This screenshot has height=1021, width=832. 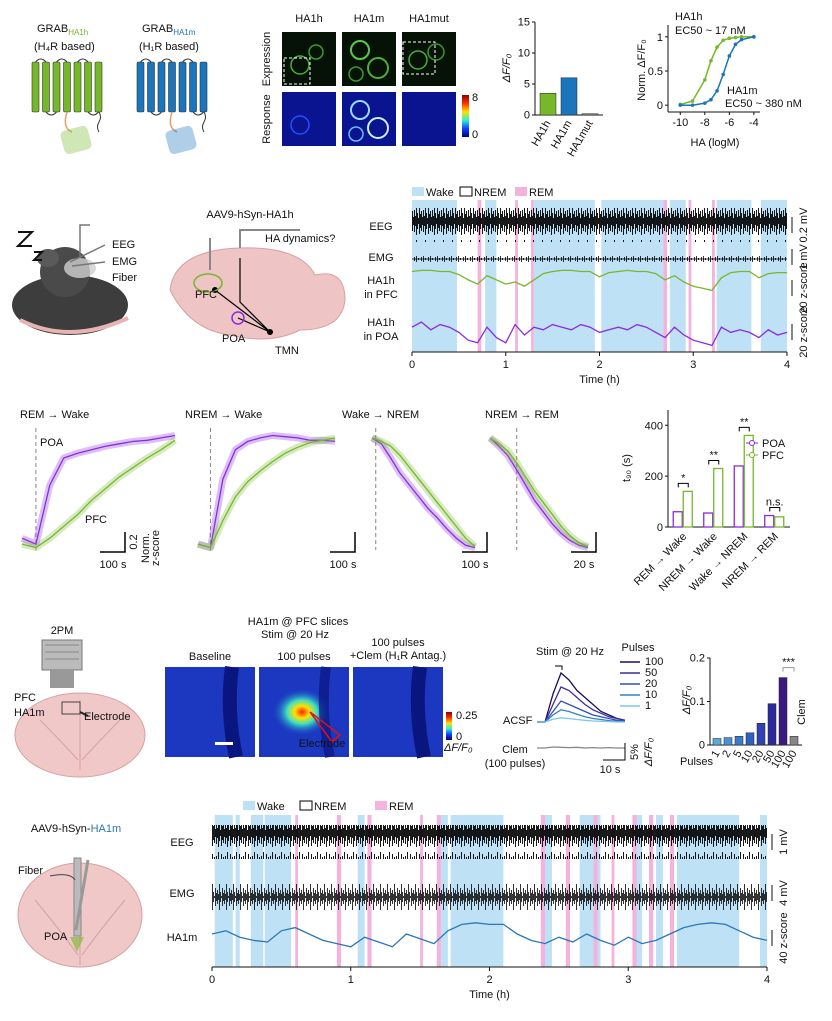 I want to click on sensor-prefix: GRAB, so click(x=157, y=29).